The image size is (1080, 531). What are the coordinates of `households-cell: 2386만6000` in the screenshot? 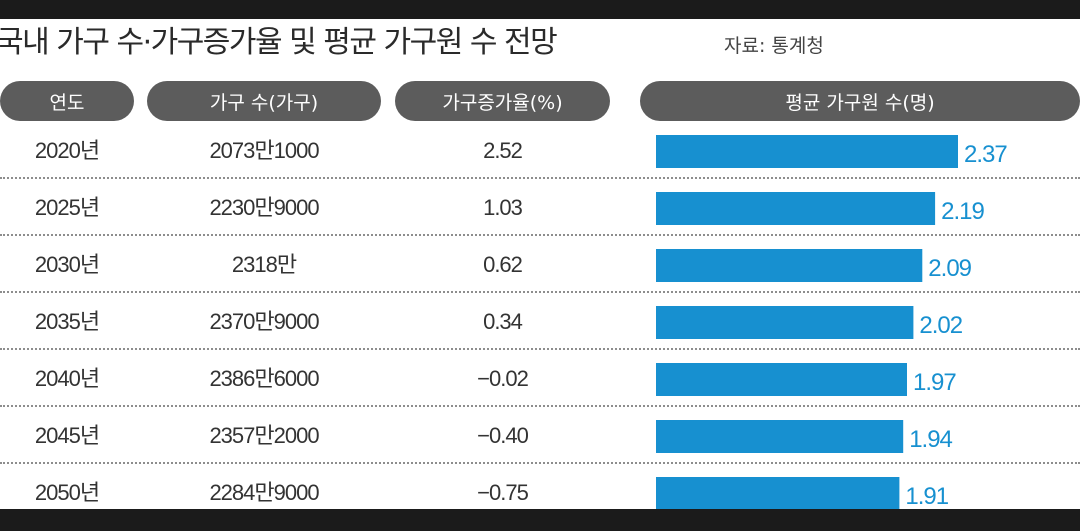 It's located at (264, 378).